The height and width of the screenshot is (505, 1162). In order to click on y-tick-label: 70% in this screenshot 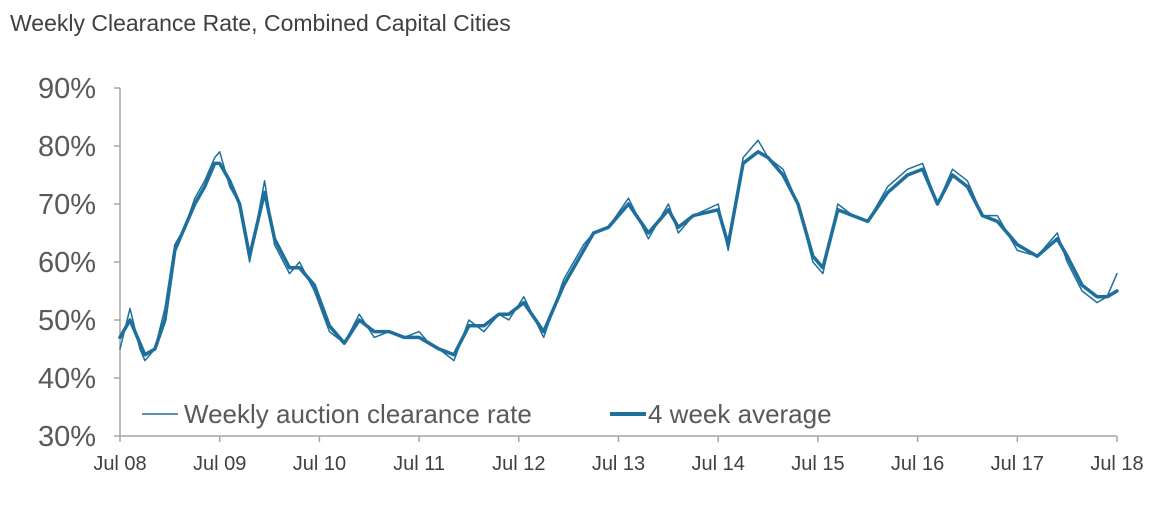, I will do `click(67, 205)`.